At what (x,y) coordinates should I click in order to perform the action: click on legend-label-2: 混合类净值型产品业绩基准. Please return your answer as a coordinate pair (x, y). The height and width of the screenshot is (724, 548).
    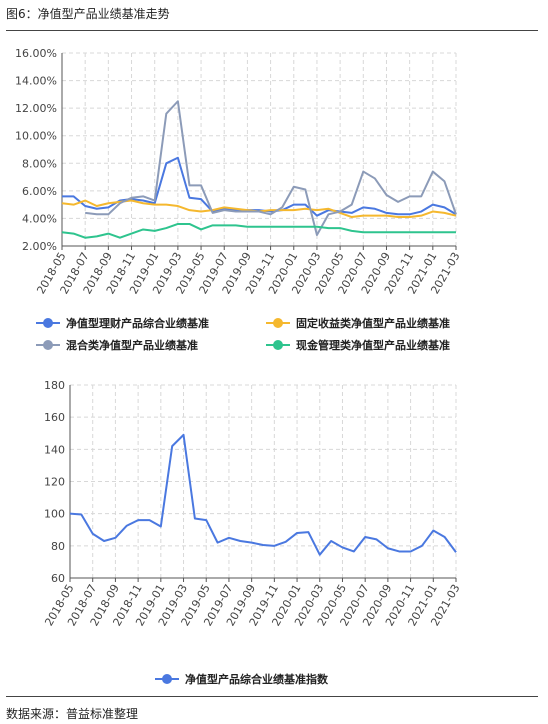
    Looking at the image, I should click on (132, 345).